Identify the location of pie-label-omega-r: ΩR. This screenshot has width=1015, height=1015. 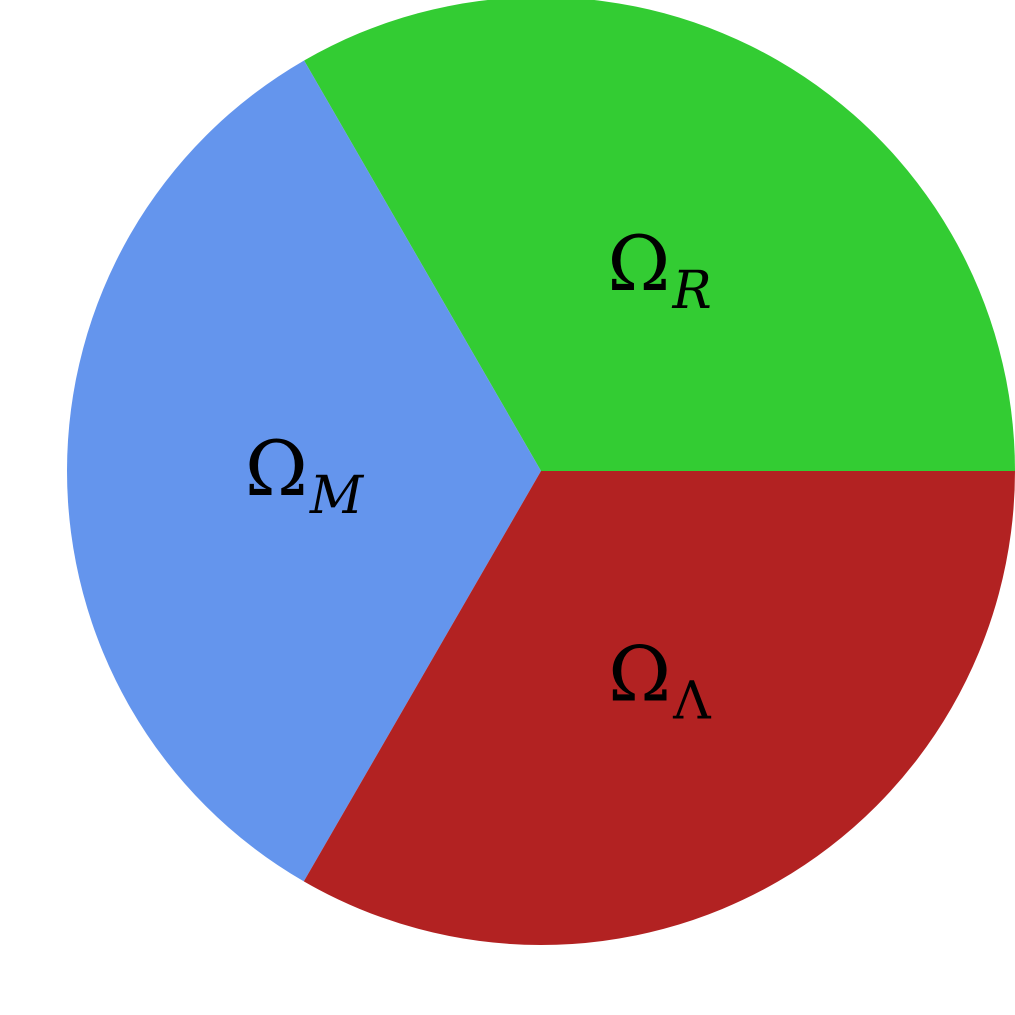
(659, 270).